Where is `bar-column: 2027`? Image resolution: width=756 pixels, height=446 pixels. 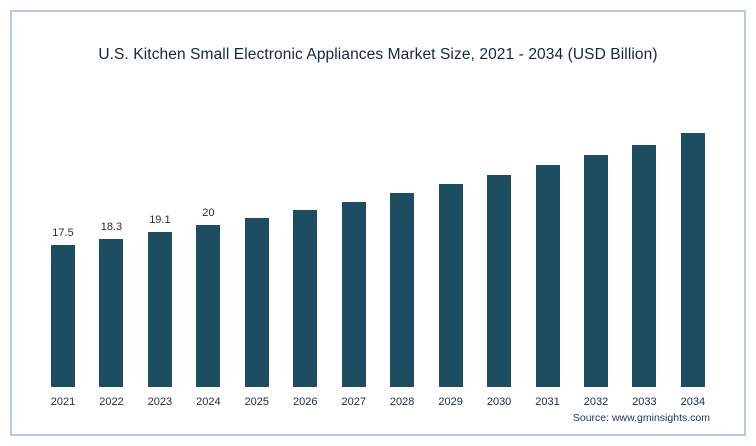 bar-column: 2027 is located at coordinates (354, 297).